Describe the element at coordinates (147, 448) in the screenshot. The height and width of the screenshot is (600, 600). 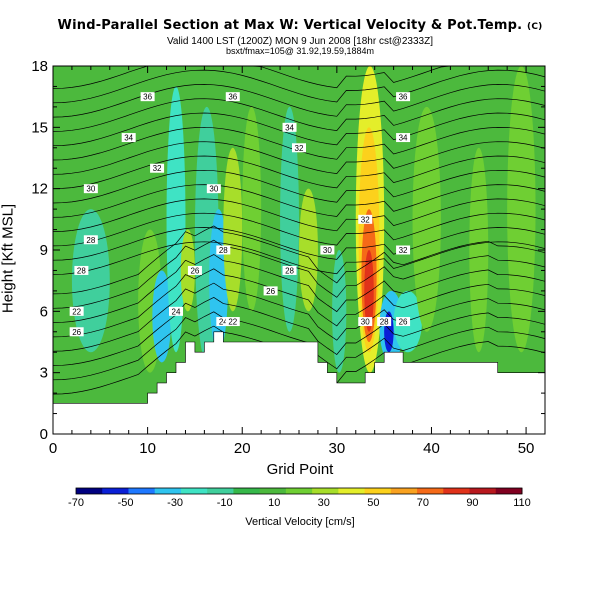
I see `x-tick-label-10: 10` at that location.